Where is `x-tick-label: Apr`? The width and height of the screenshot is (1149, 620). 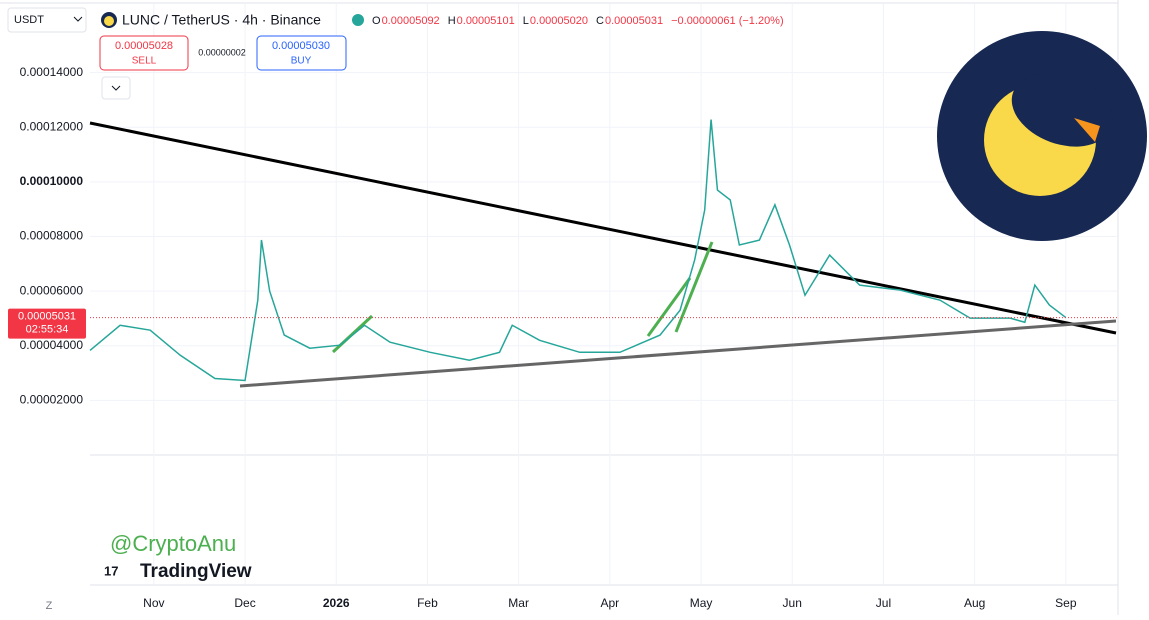
x-tick-label: Apr is located at coordinates (609, 603).